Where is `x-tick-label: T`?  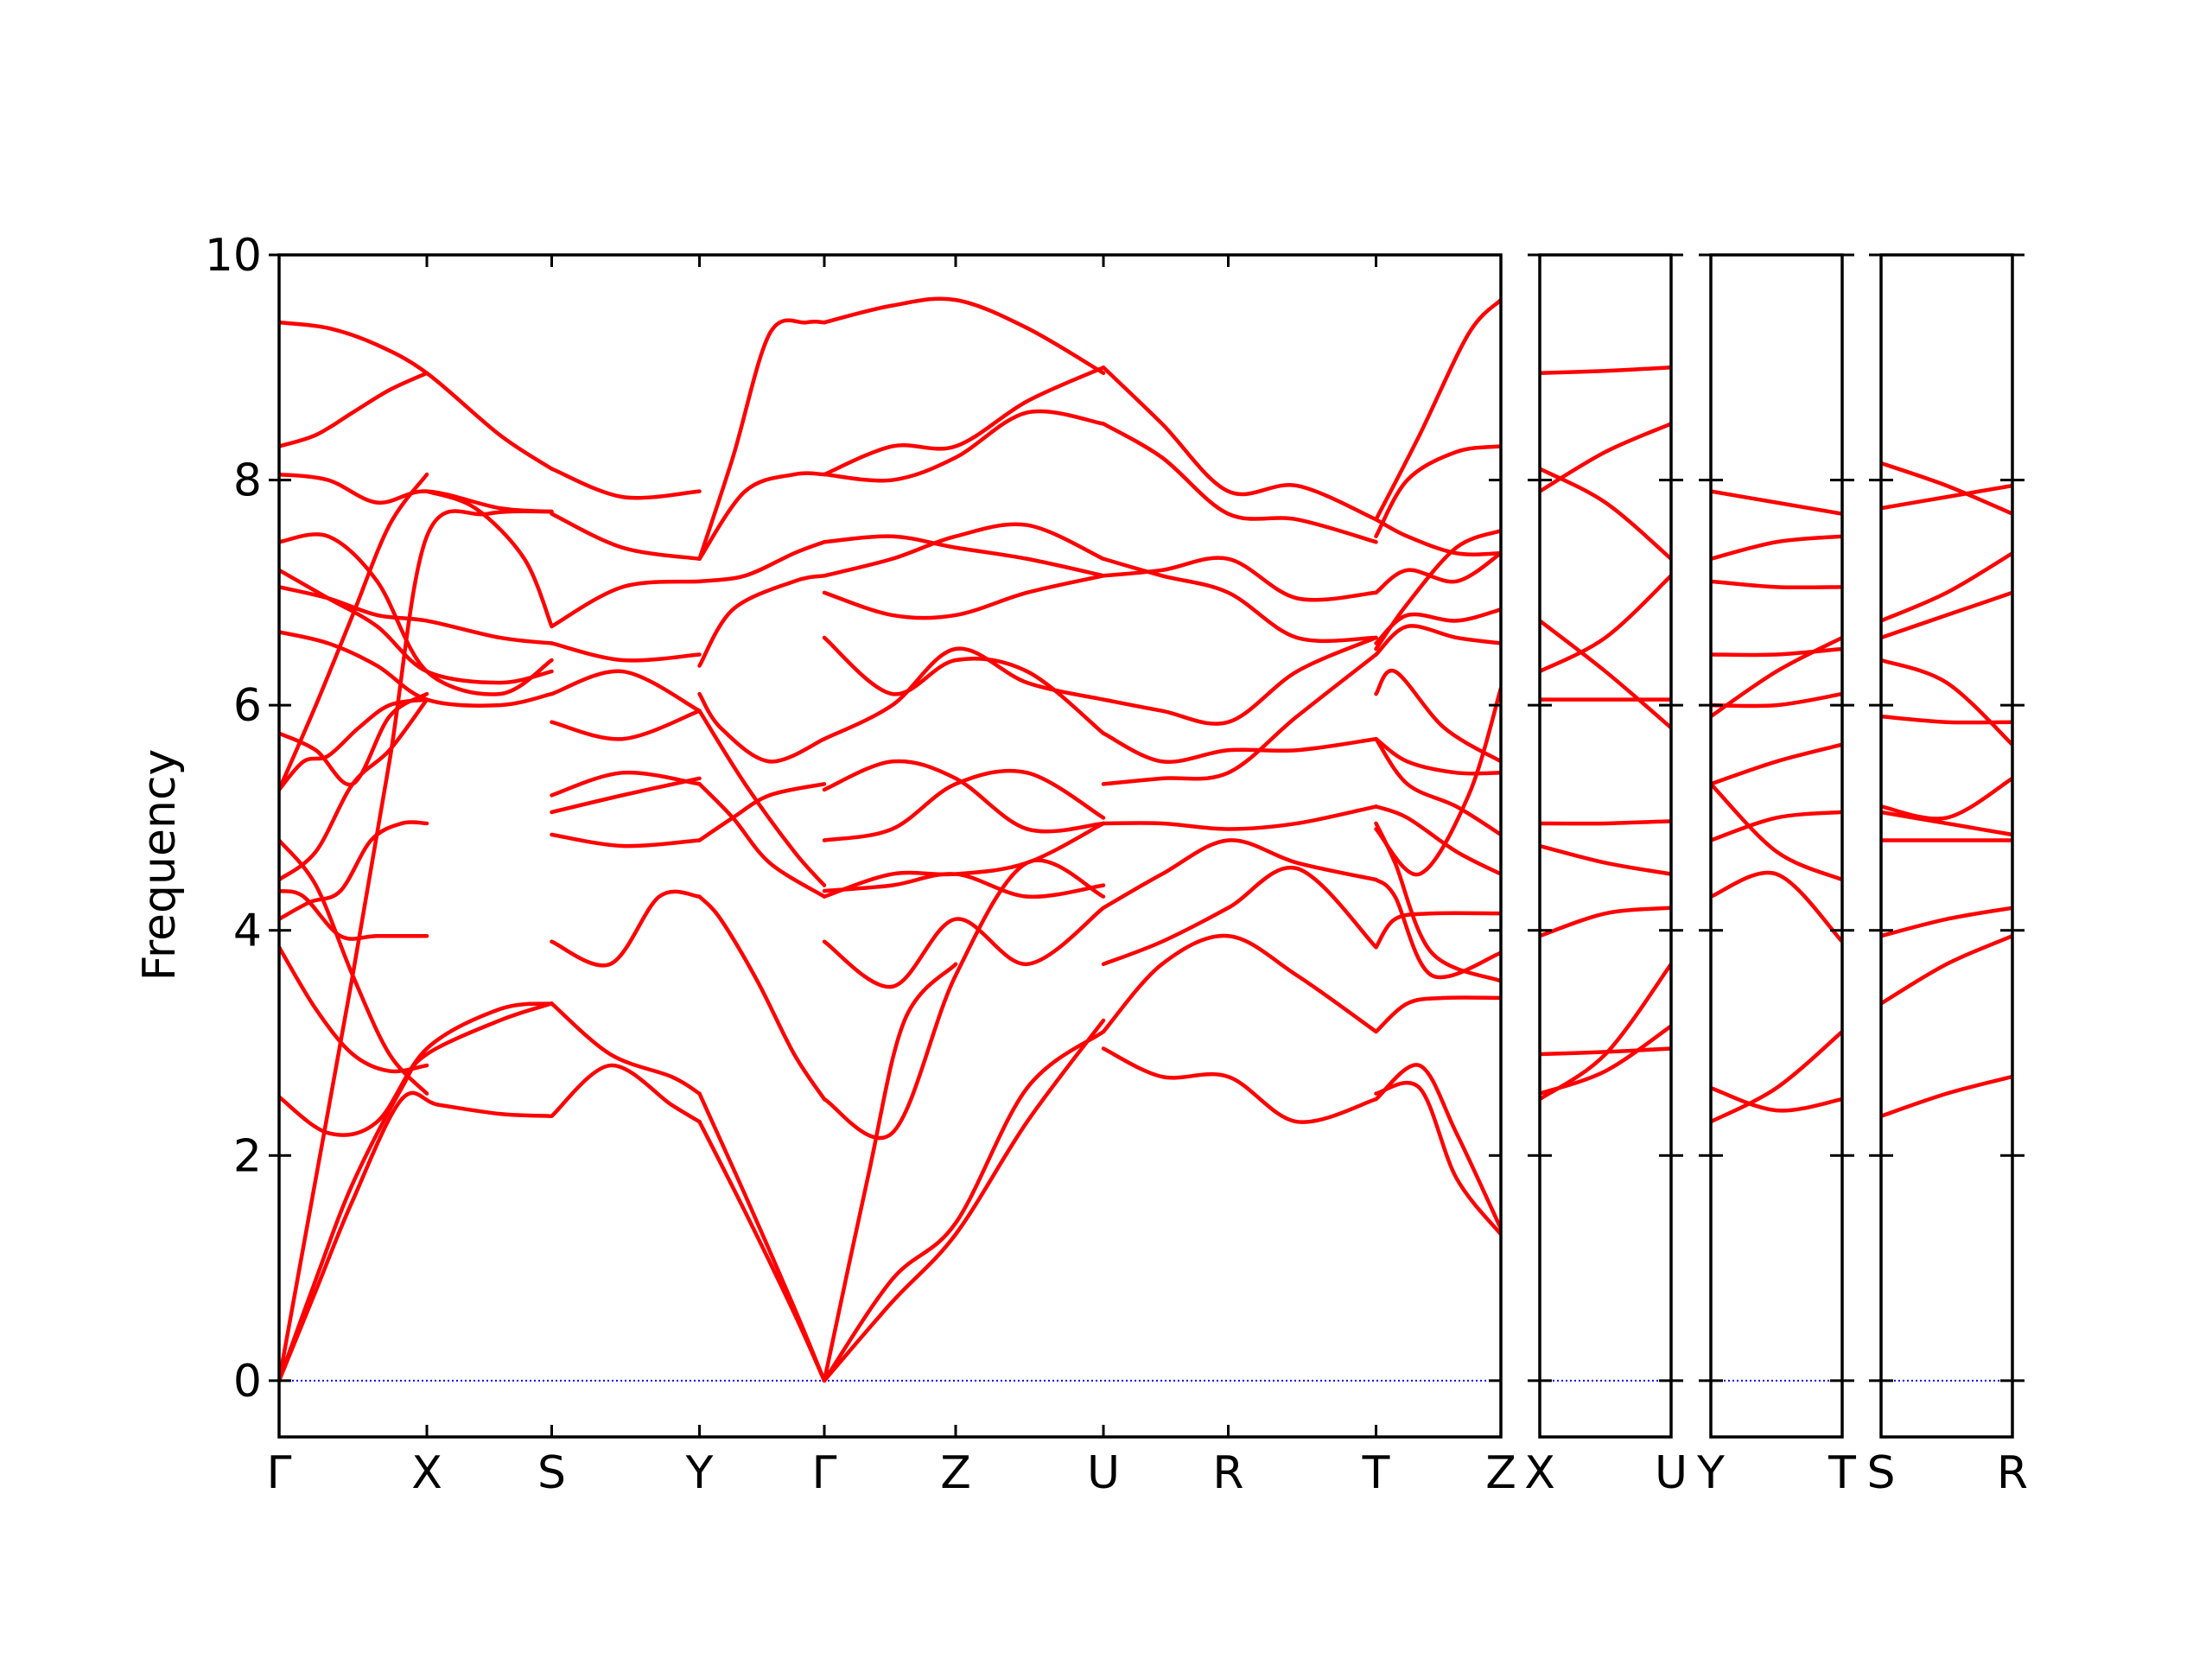
x-tick-label: T is located at coordinates (1841, 1473).